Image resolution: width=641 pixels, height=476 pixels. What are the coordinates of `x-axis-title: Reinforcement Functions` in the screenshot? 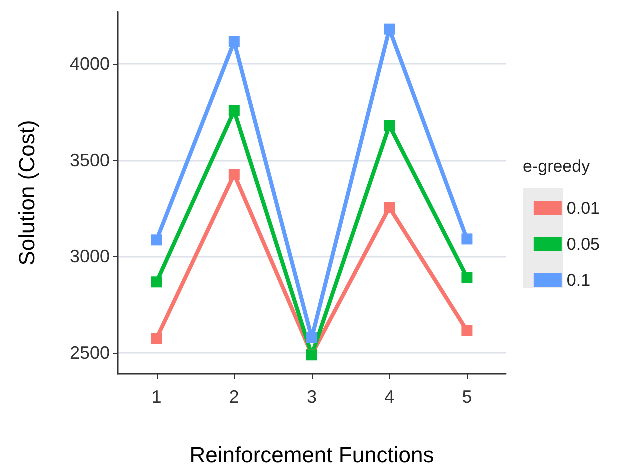 It's located at (312, 455).